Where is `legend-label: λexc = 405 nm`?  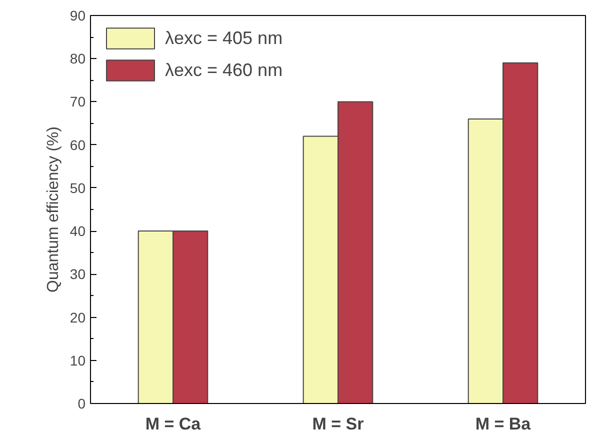
legend-label: λexc = 405 nm is located at coordinates (224, 38).